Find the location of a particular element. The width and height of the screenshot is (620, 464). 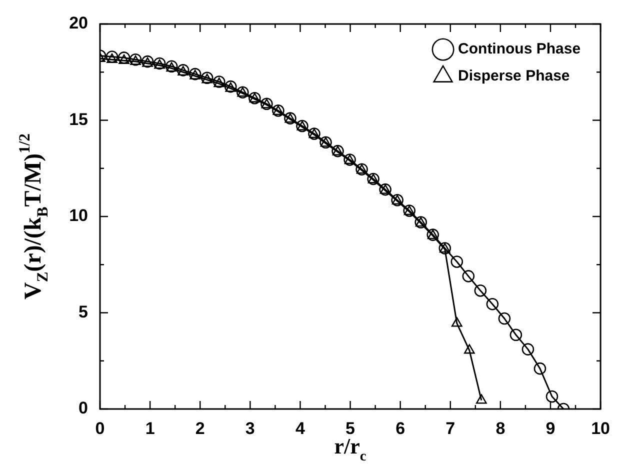

x-tick-label: 9 is located at coordinates (551, 428).